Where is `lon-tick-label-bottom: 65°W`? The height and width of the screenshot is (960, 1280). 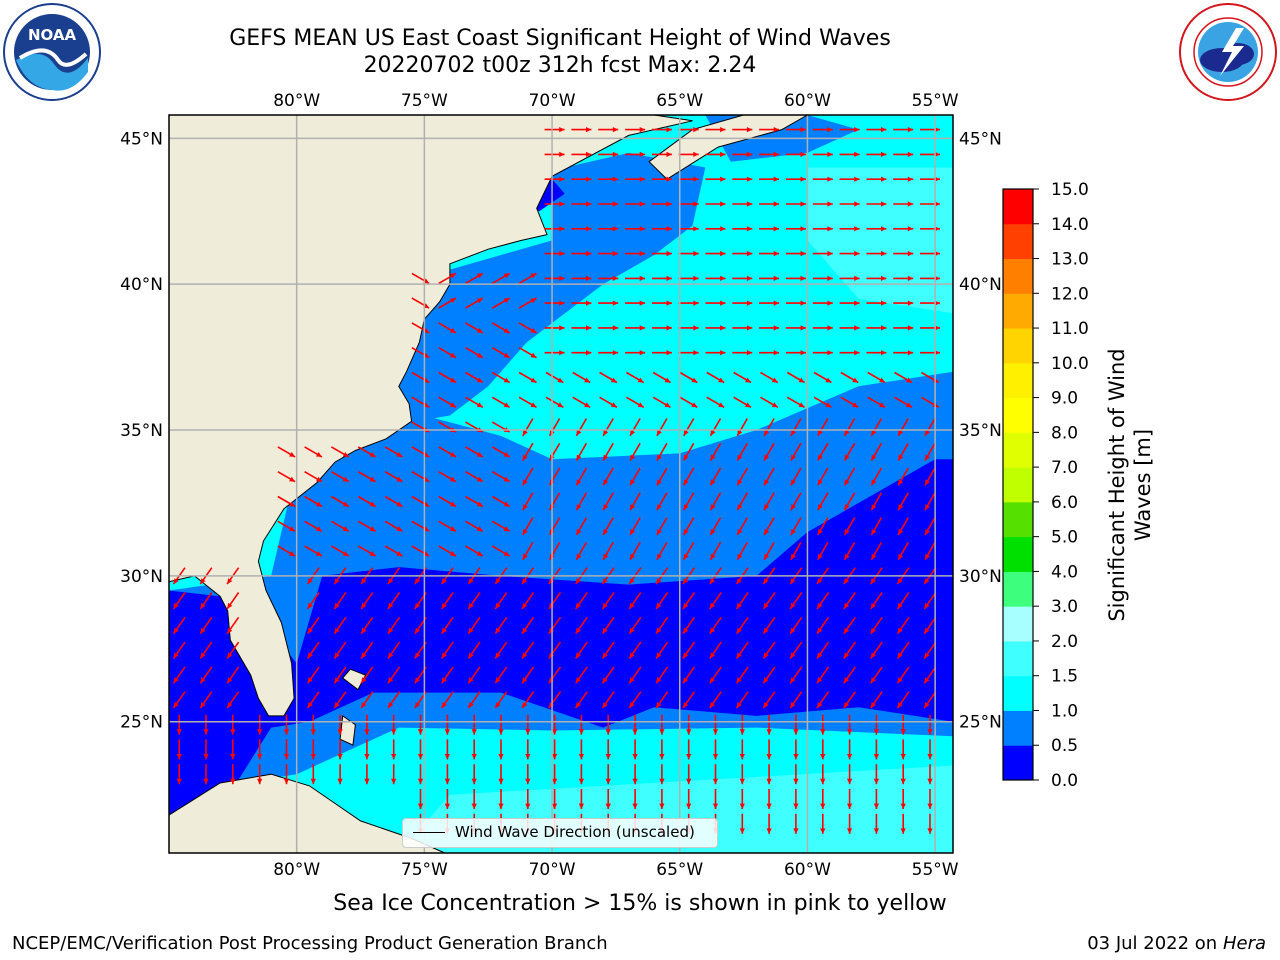
lon-tick-label-bottom: 65°W is located at coordinates (679, 870).